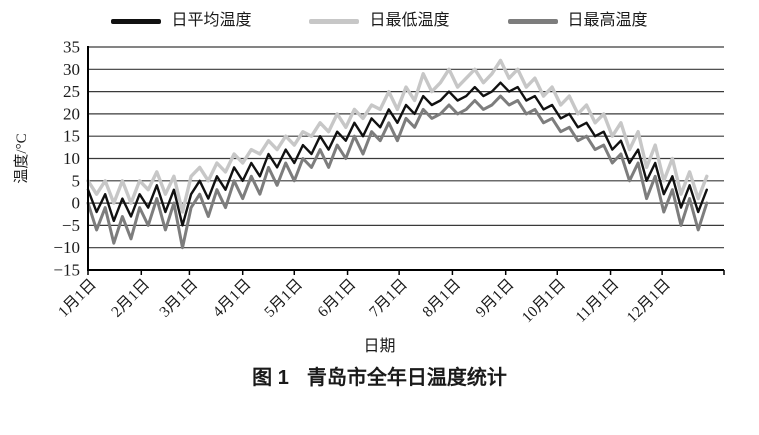  What do you see at coordinates (495, 298) in the screenshot?
I see `svg-text: 9月1日` at bounding box center [495, 298].